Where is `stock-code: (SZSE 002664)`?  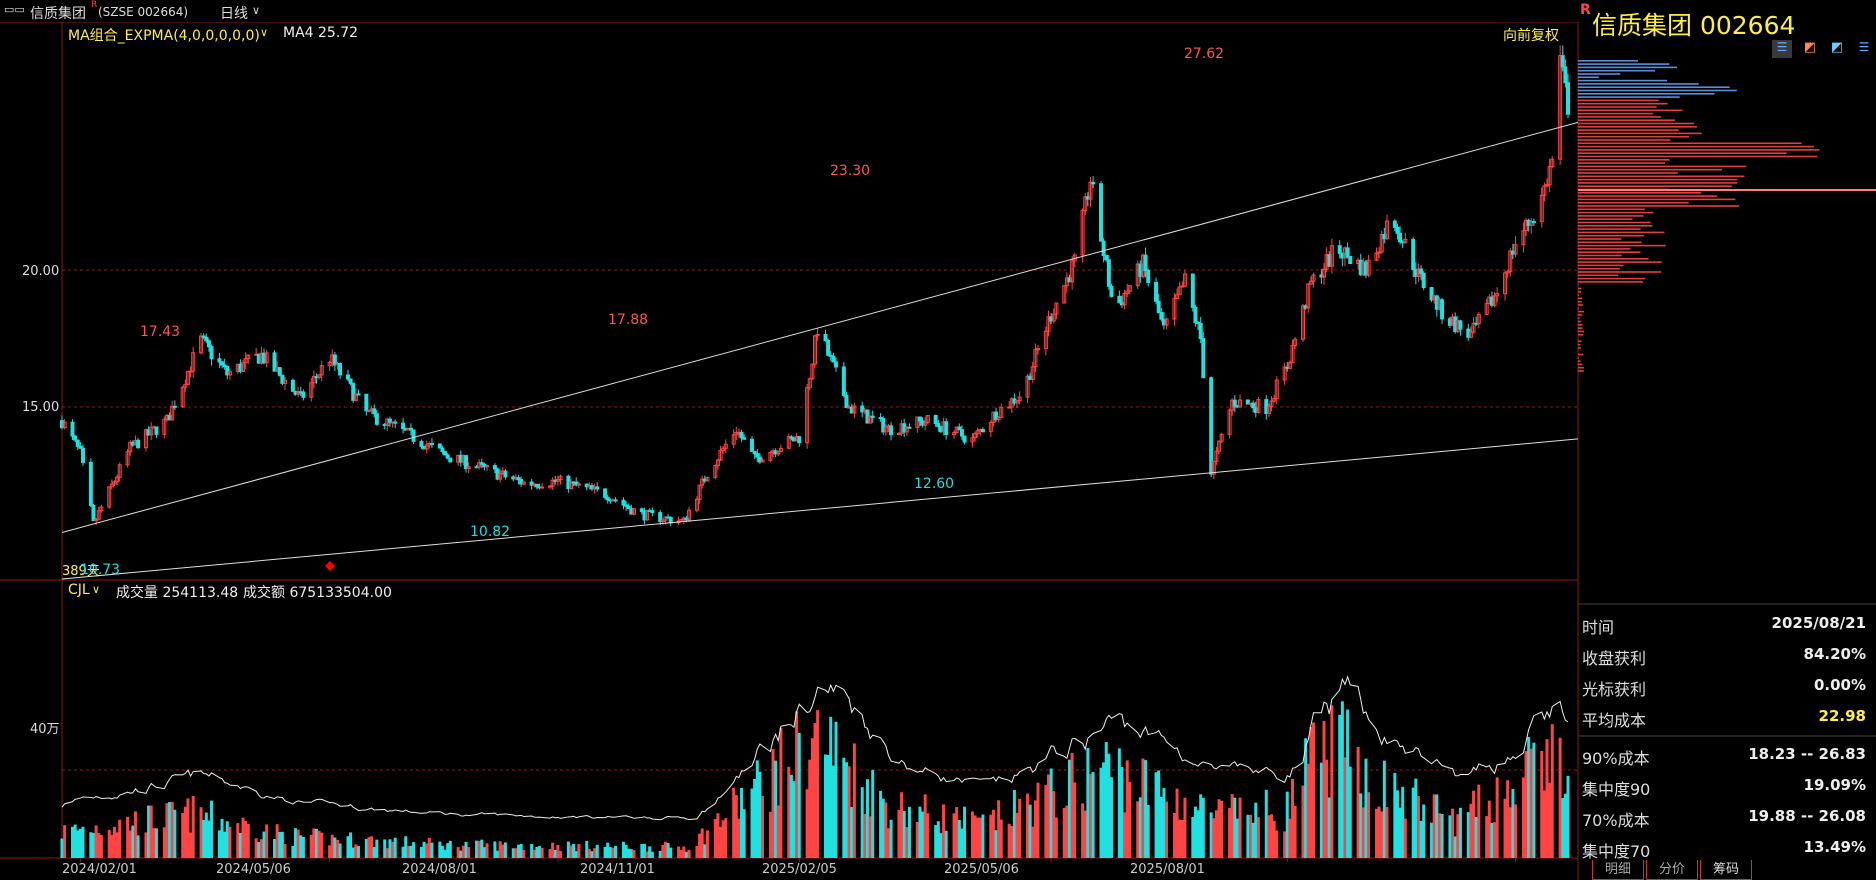 stock-code: (SZSE 002664) is located at coordinates (143, 12).